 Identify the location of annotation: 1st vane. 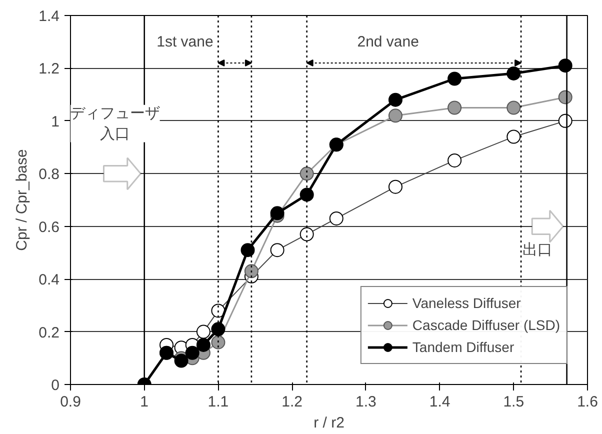
(185, 41).